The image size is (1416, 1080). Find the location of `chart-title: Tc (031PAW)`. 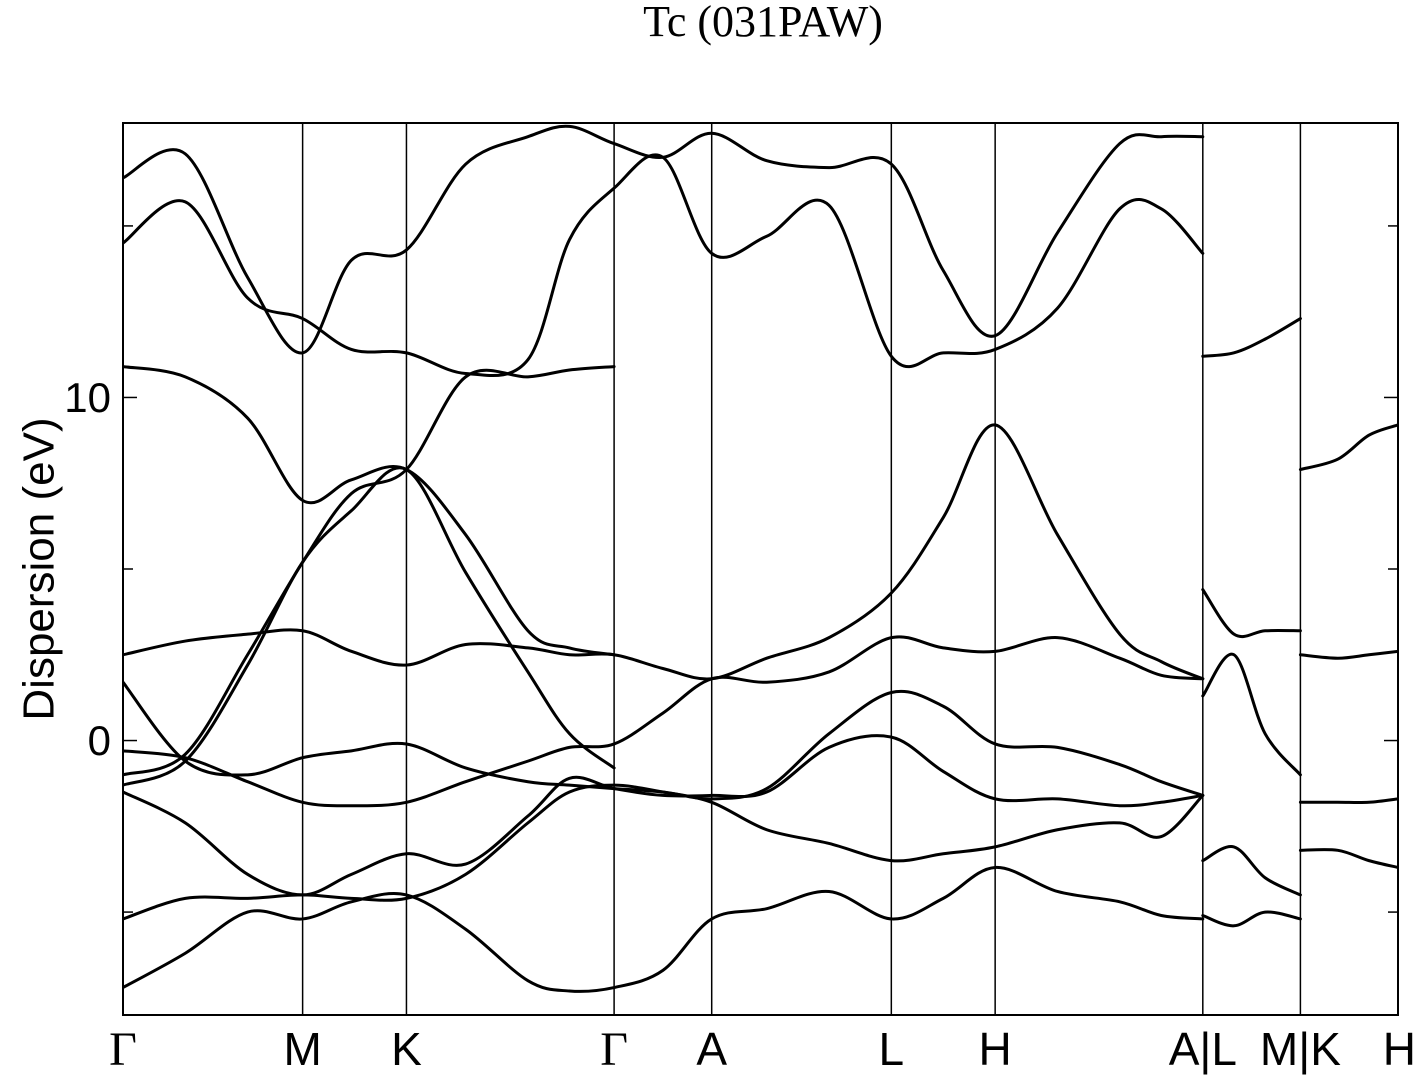

chart-title: Tc (031PAW) is located at coordinates (763, 23).